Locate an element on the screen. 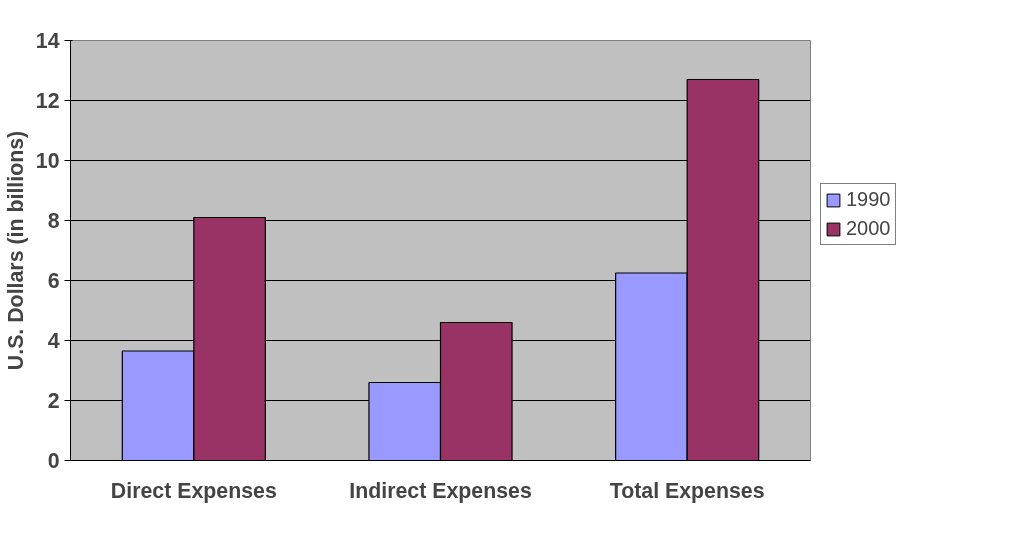 This screenshot has width=1026, height=559. y-tick-label: 14 is located at coordinates (47, 41).